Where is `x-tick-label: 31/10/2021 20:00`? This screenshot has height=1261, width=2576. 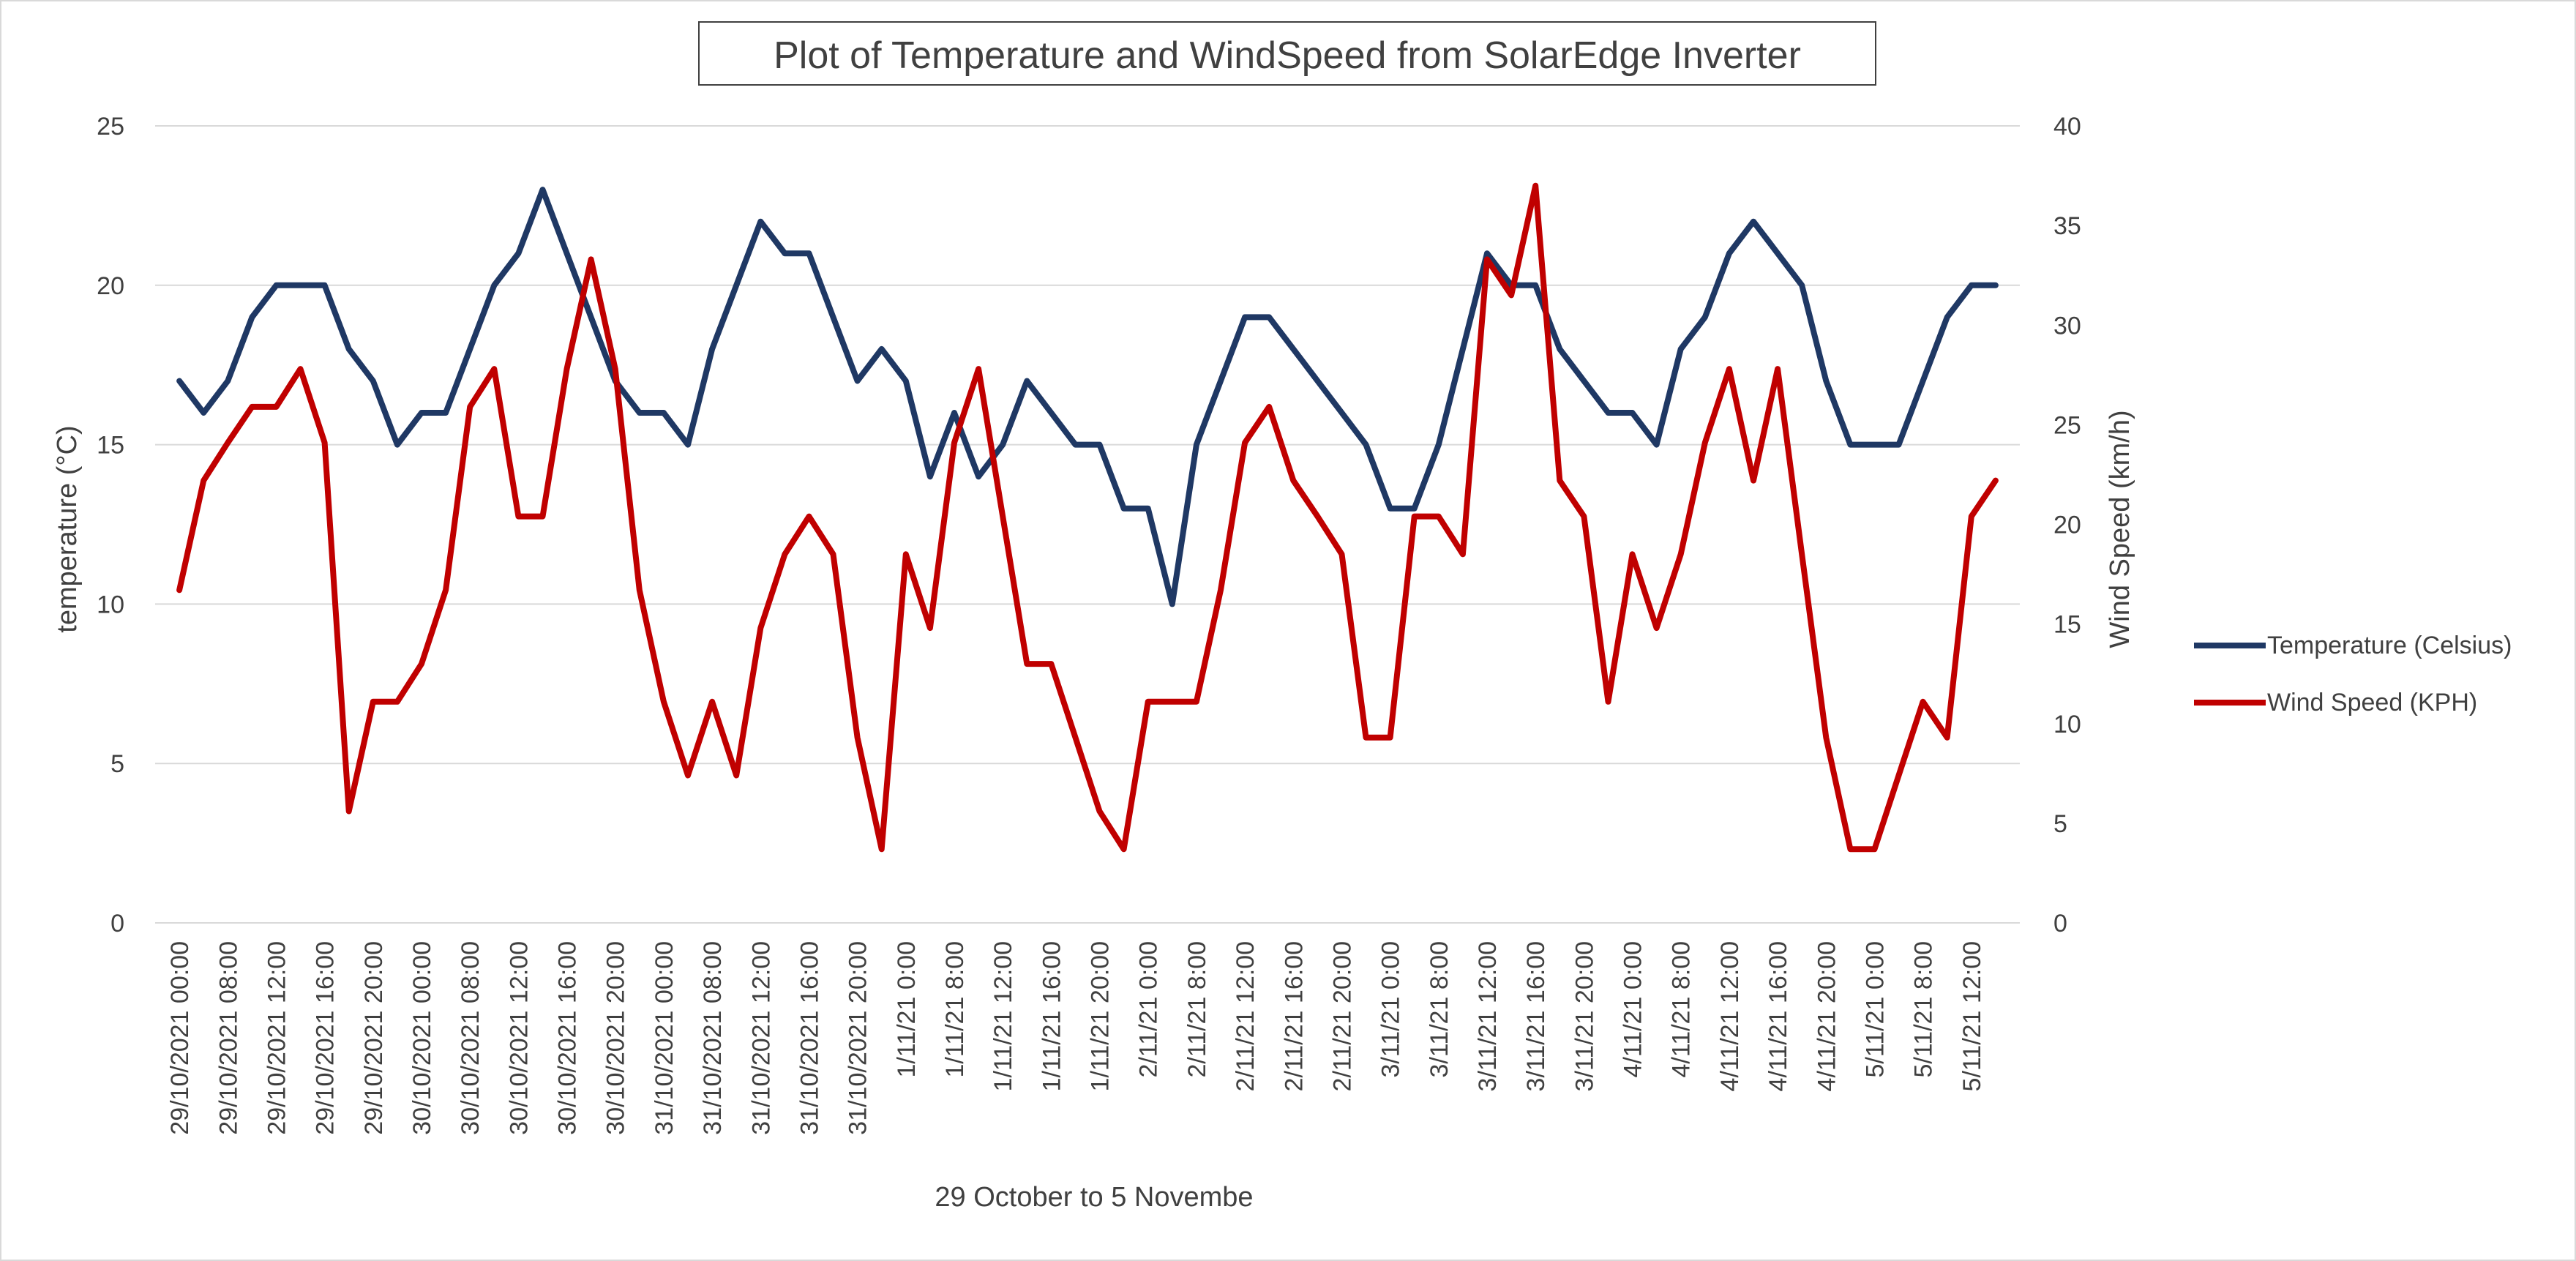 x-tick-label: 31/10/2021 20:00 is located at coordinates (858, 1038).